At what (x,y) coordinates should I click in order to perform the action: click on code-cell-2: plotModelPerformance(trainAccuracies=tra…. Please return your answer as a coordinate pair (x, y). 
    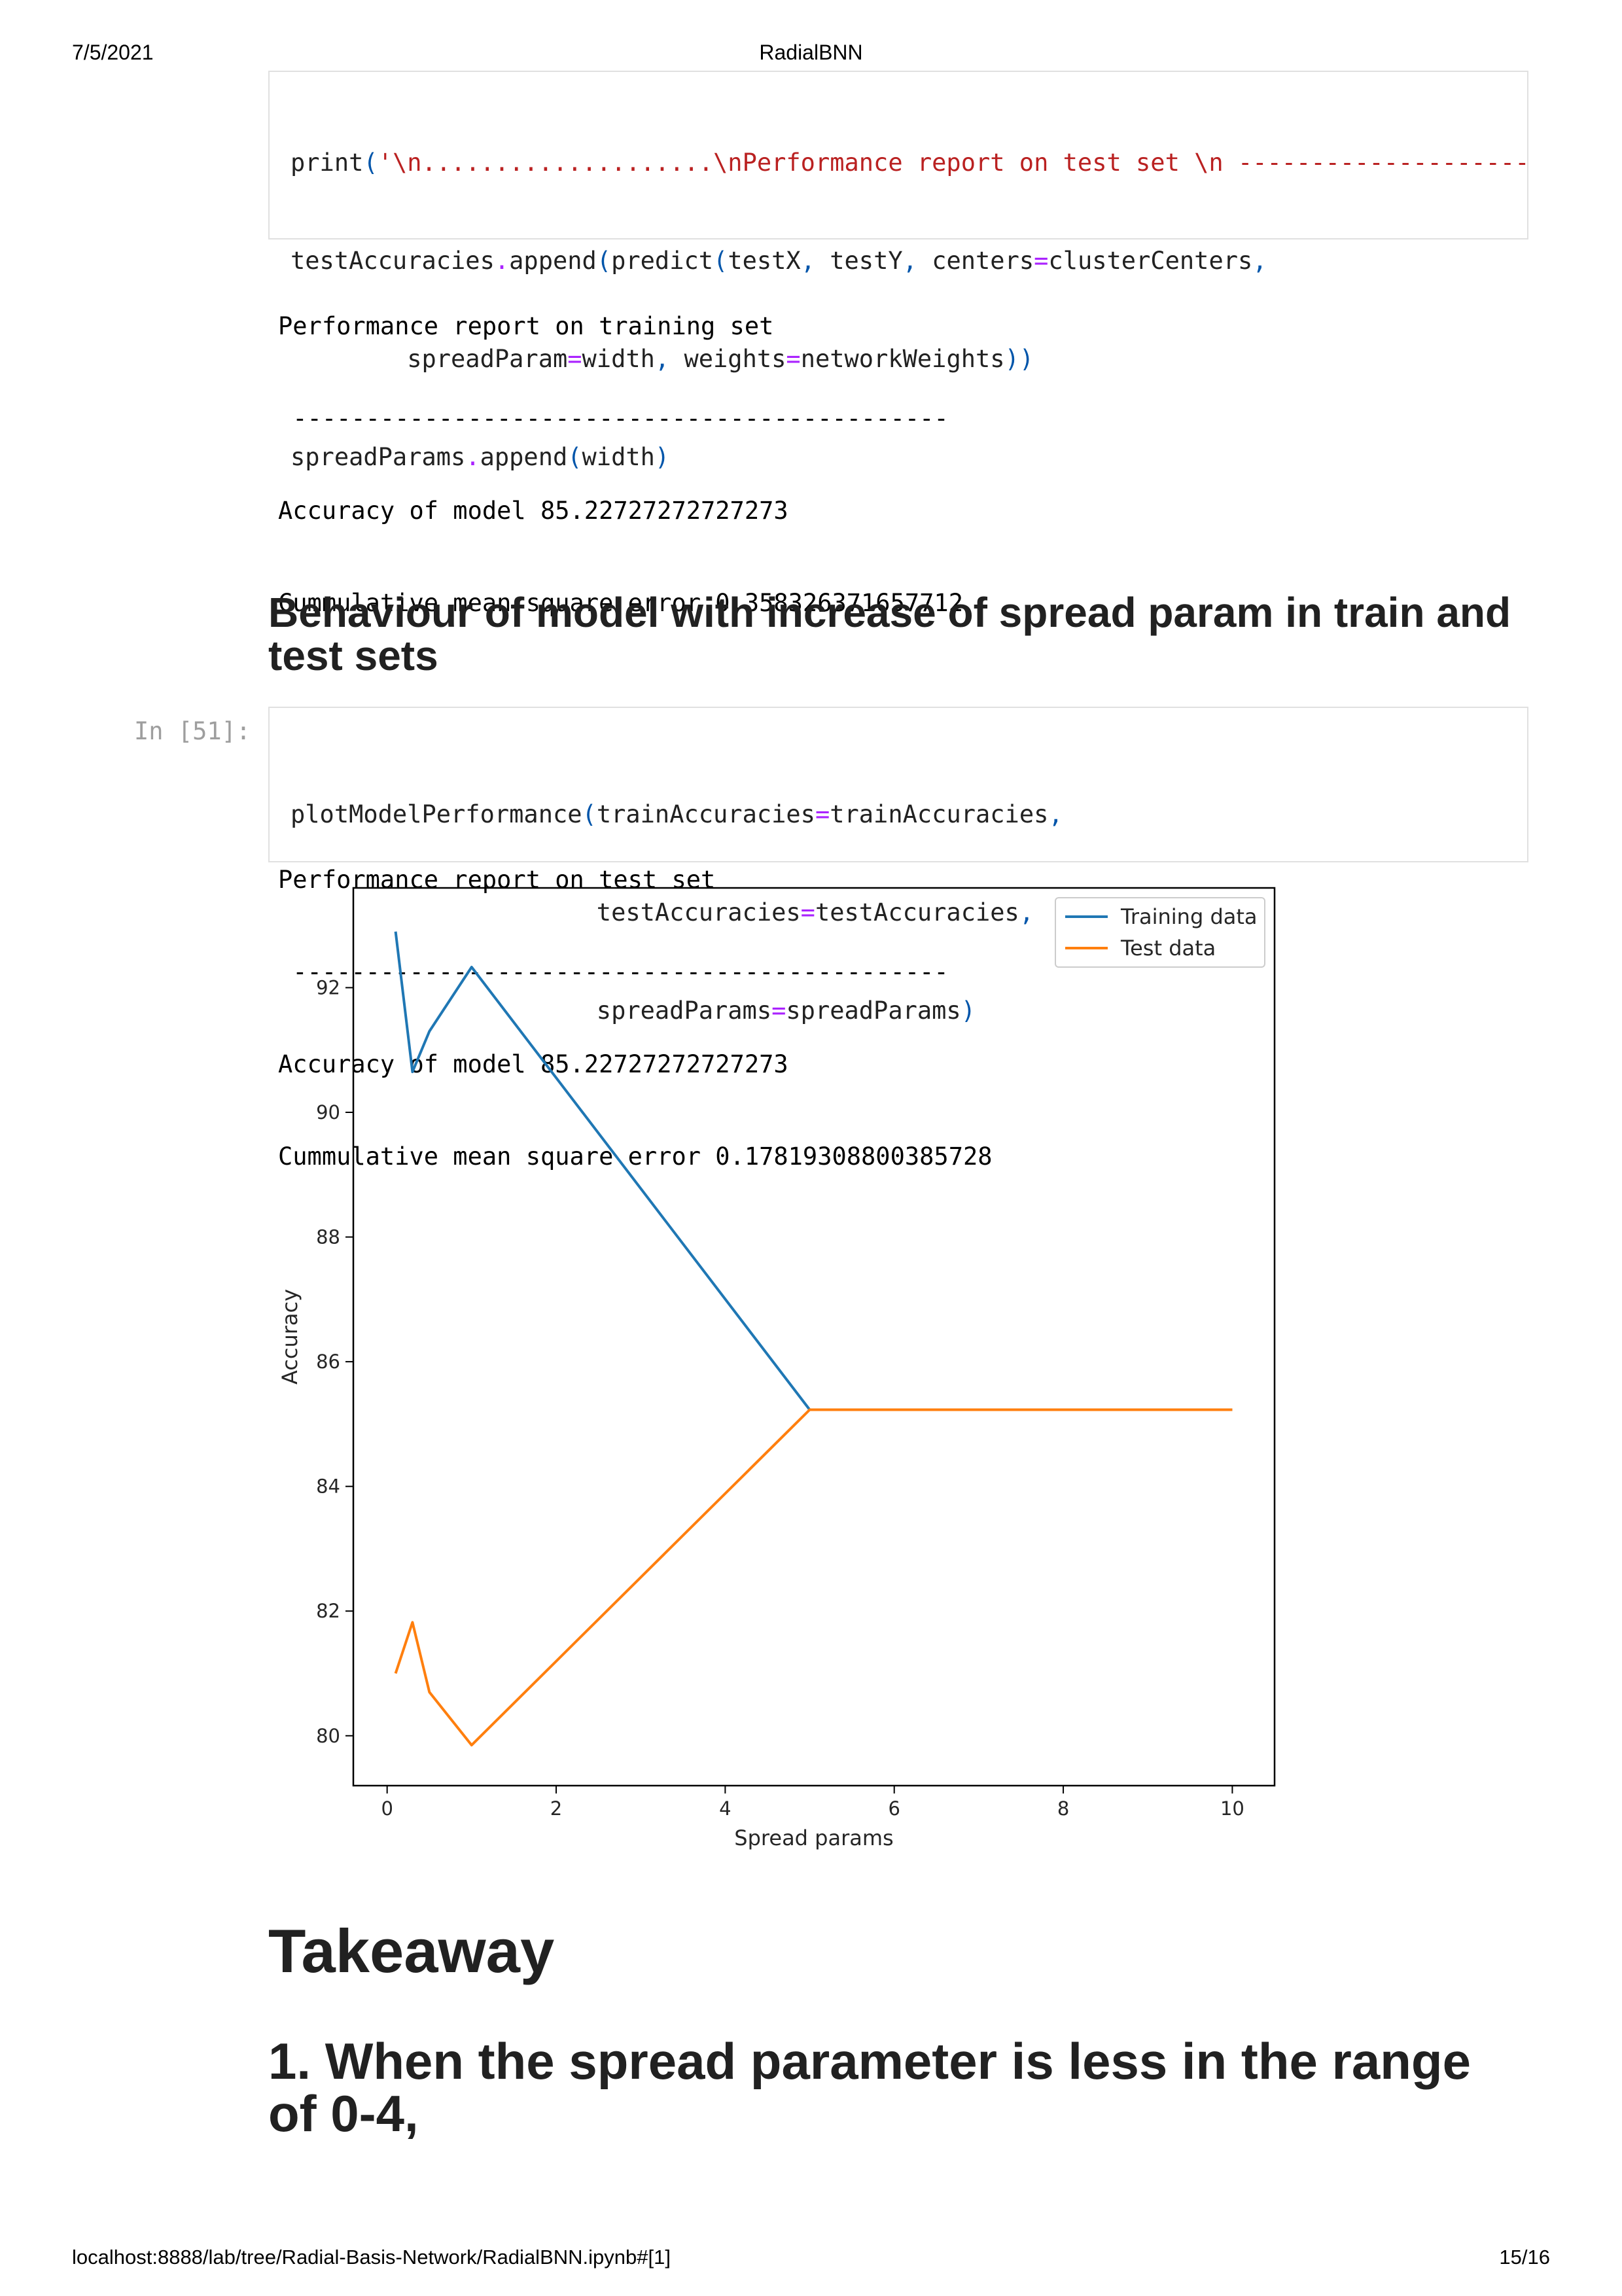
    Looking at the image, I should click on (898, 866).